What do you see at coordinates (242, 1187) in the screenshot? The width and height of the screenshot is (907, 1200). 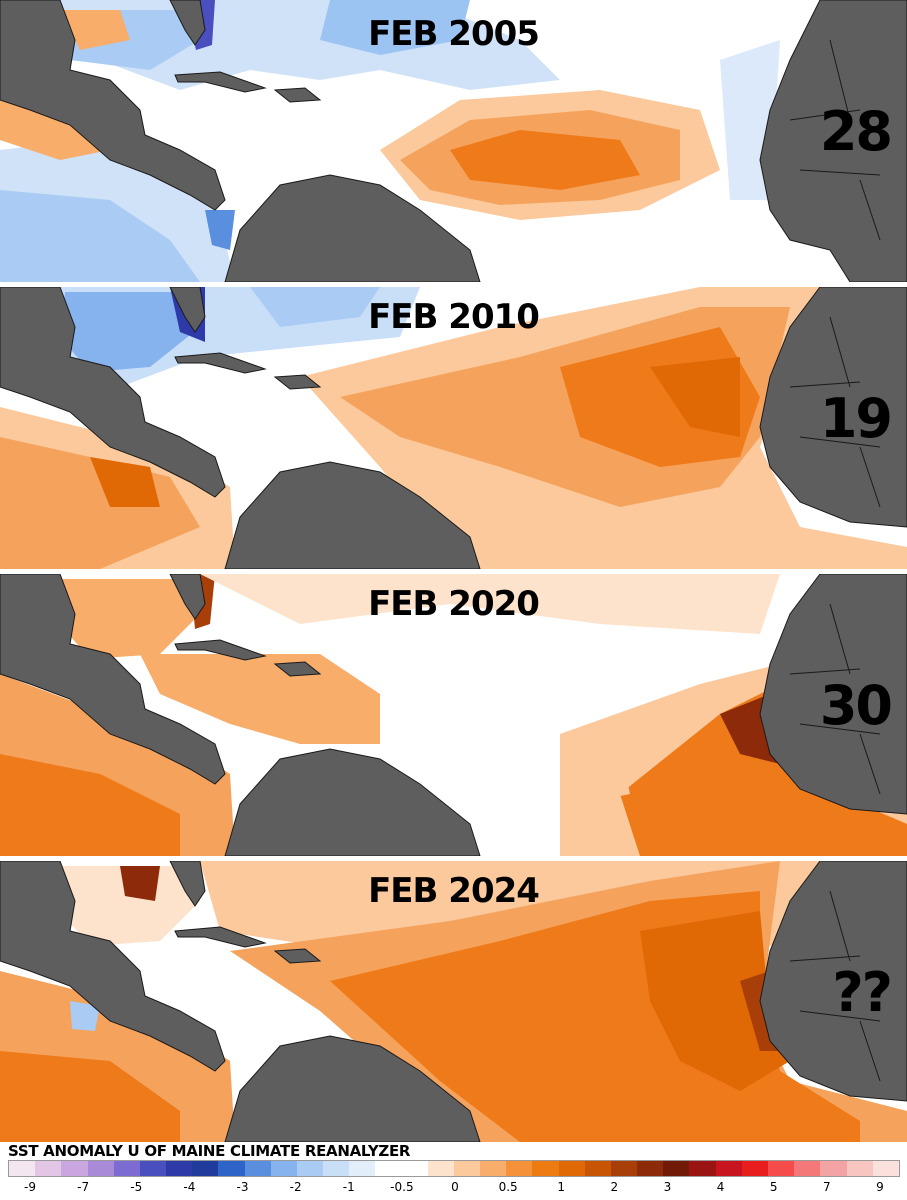 I see `legend-tick-label: -3` at bounding box center [242, 1187].